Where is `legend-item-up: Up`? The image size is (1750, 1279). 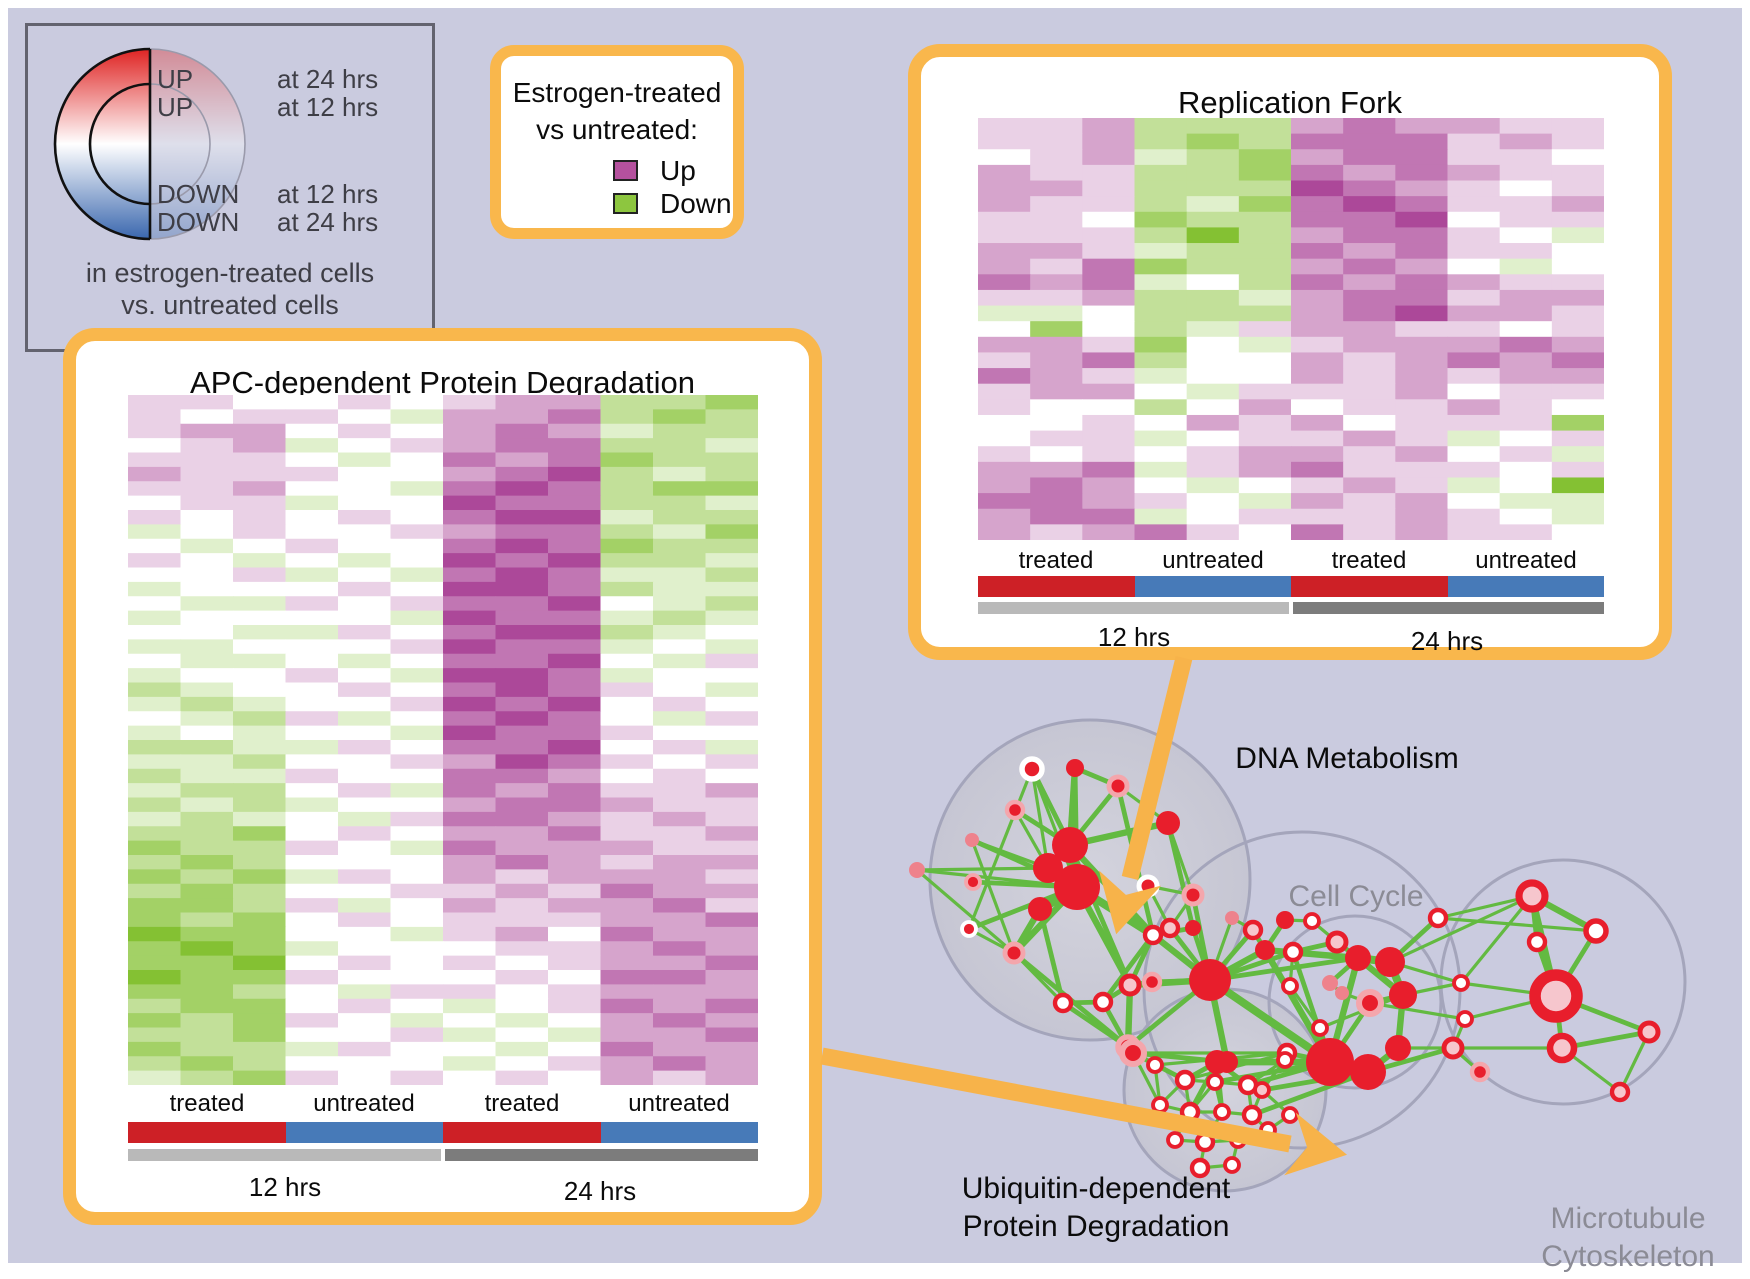
legend-item-up: Up is located at coordinates (673, 170).